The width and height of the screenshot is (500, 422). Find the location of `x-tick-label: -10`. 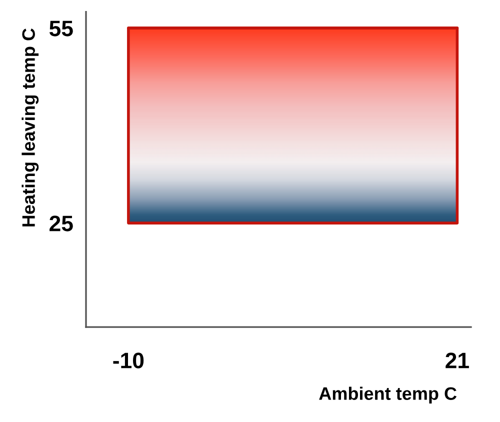

x-tick-label: -10 is located at coordinates (128, 360).